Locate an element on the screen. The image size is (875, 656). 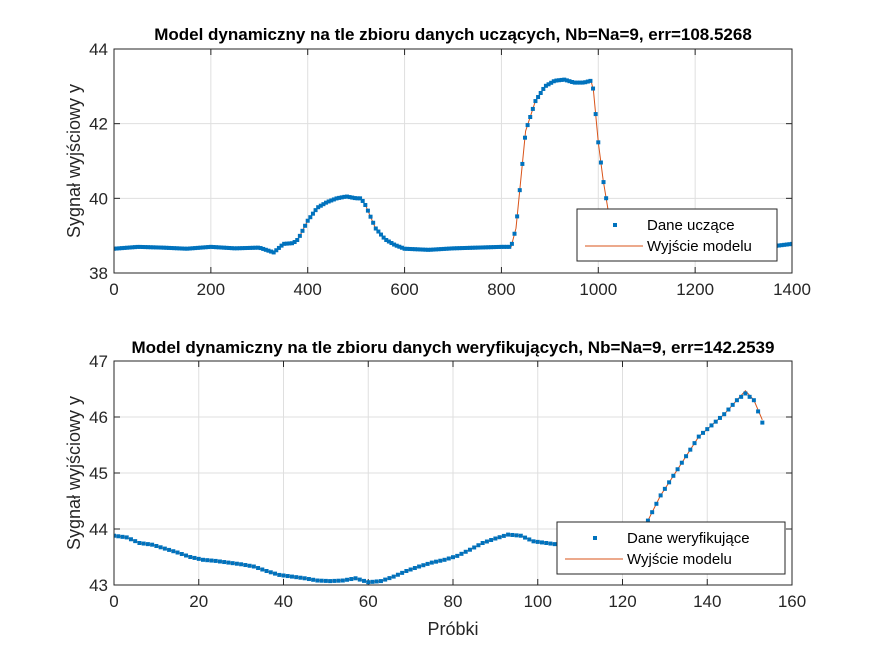
x-tick-label: 120 is located at coordinates (622, 601).